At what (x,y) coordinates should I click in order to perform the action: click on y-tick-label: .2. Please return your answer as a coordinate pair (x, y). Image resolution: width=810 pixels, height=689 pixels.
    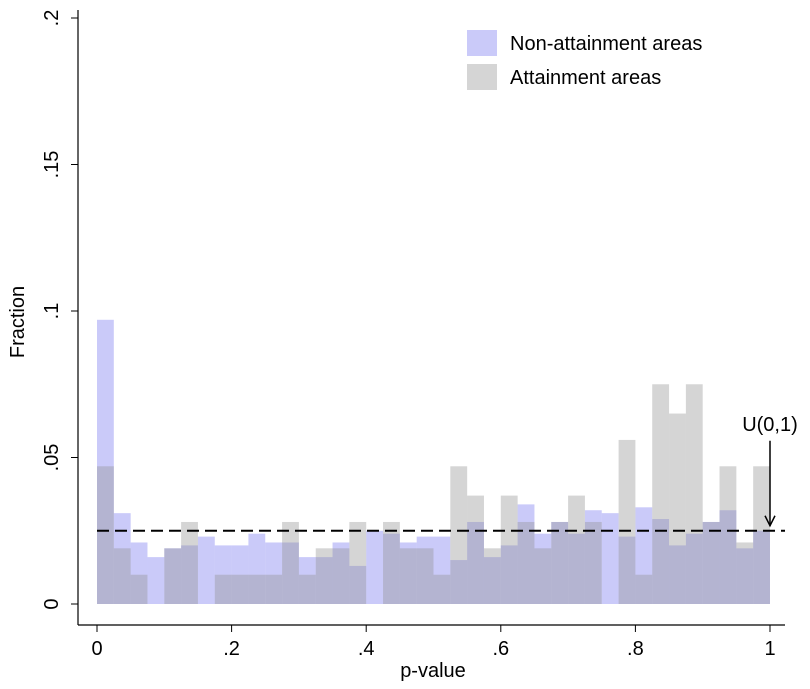
    Looking at the image, I should click on (52, 18).